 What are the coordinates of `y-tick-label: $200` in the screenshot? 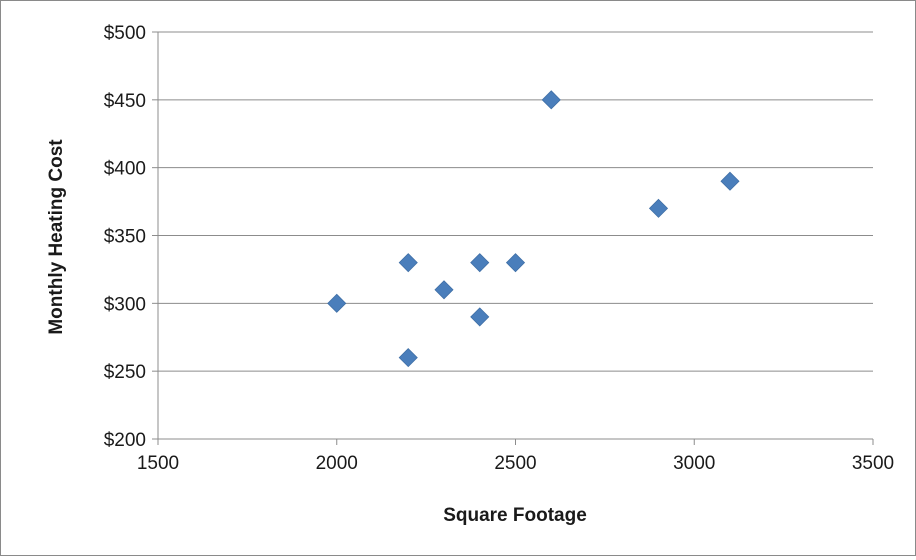 It's located at (125, 440).